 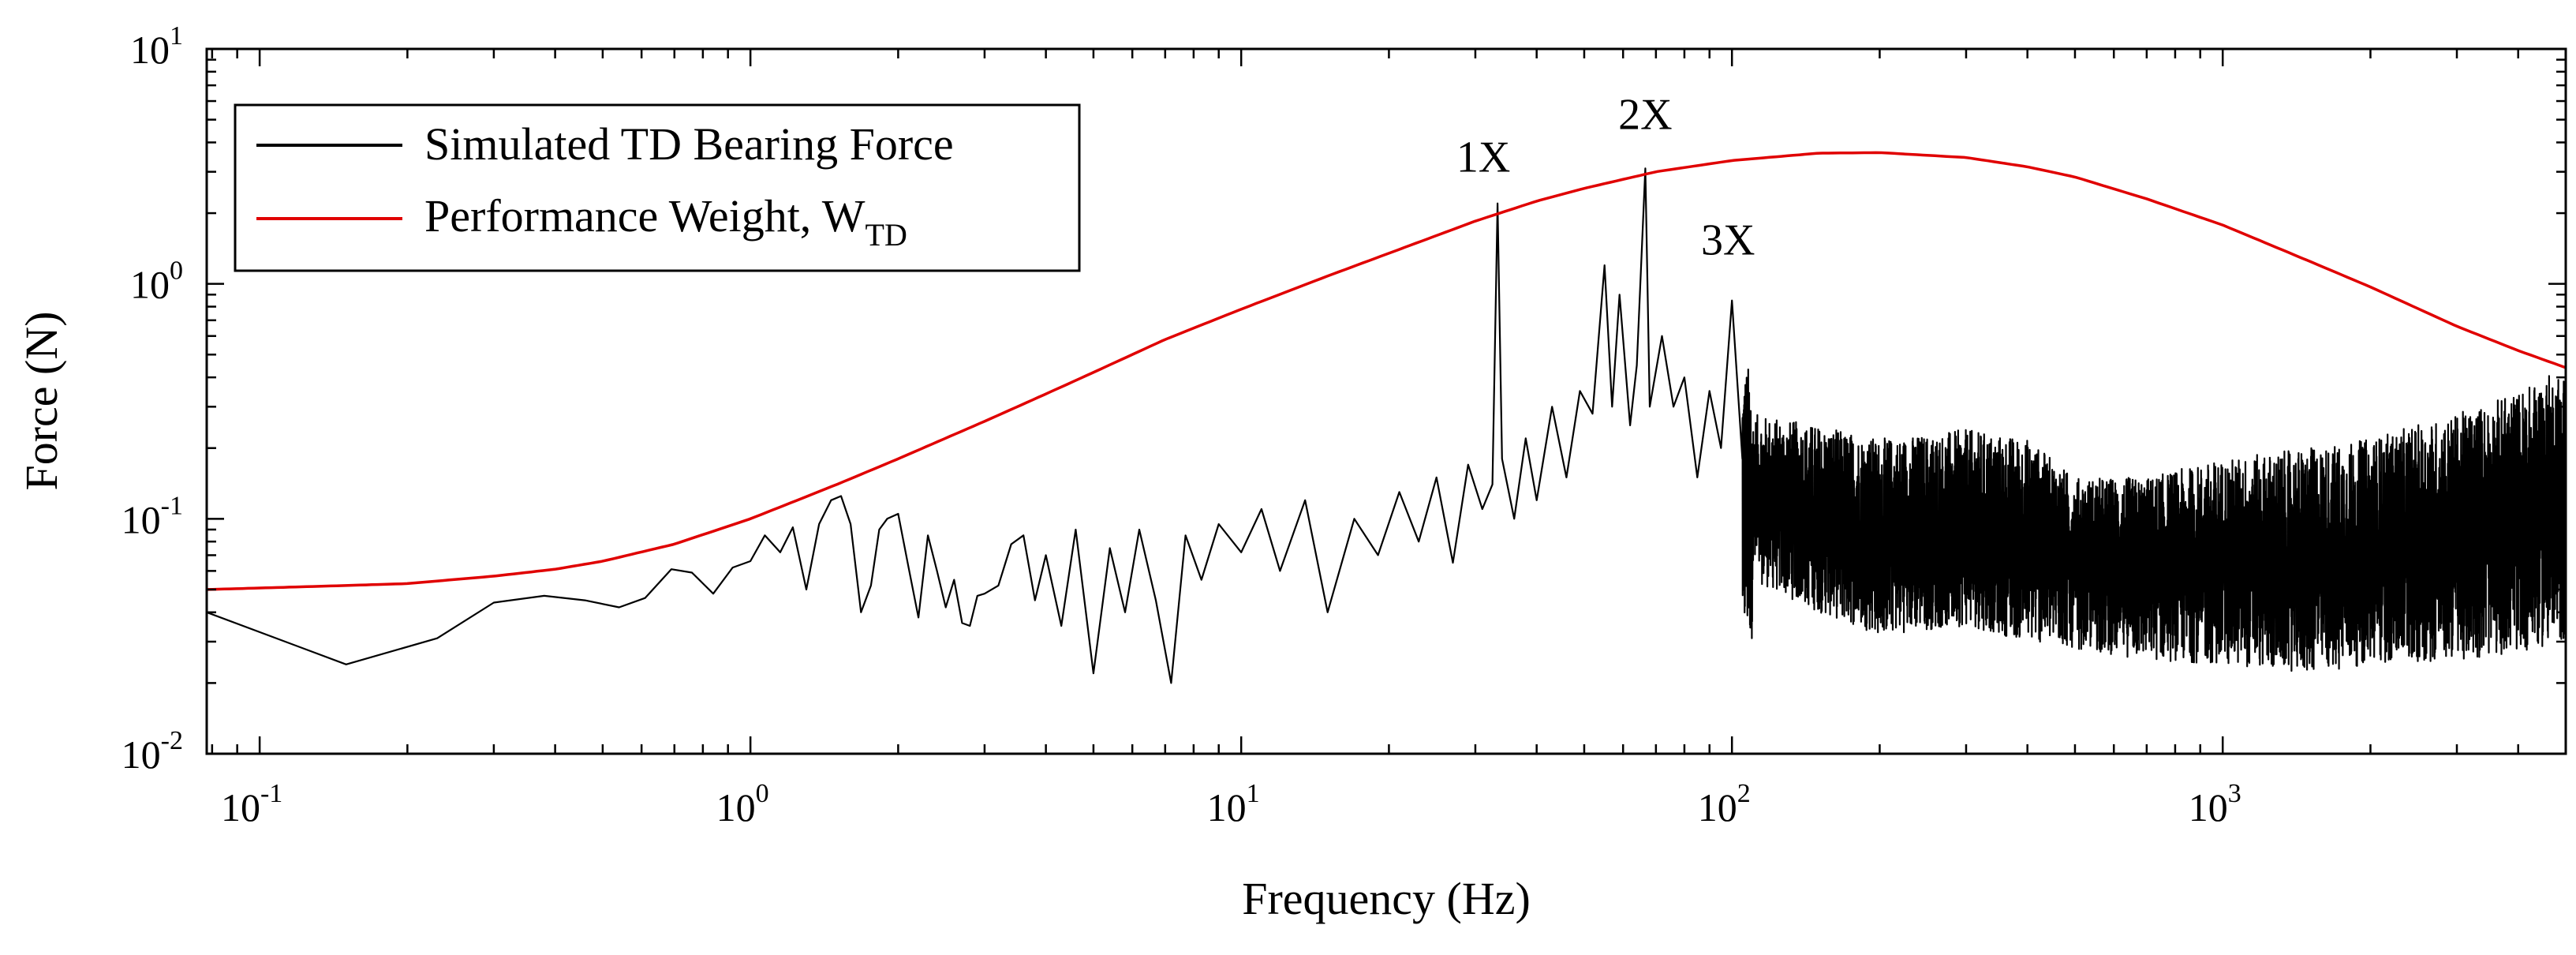 I want to click on x-tick-label: 10¹, so click(x=1233, y=804).